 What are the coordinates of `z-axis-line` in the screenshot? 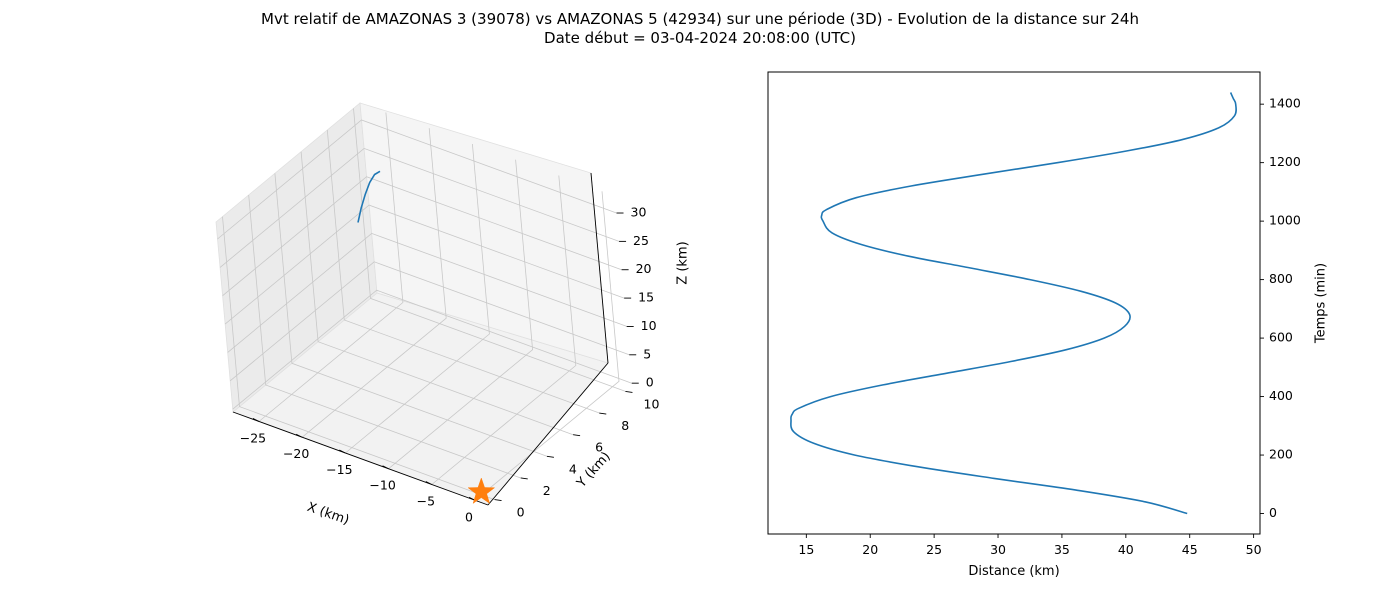 It's located at (599, 268).